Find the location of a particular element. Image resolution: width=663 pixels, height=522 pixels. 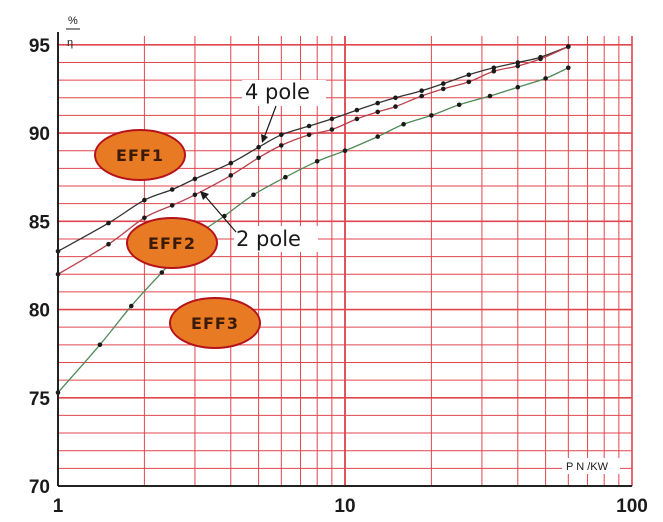

x-axis-title-text: P N /KW is located at coordinates (587, 467).